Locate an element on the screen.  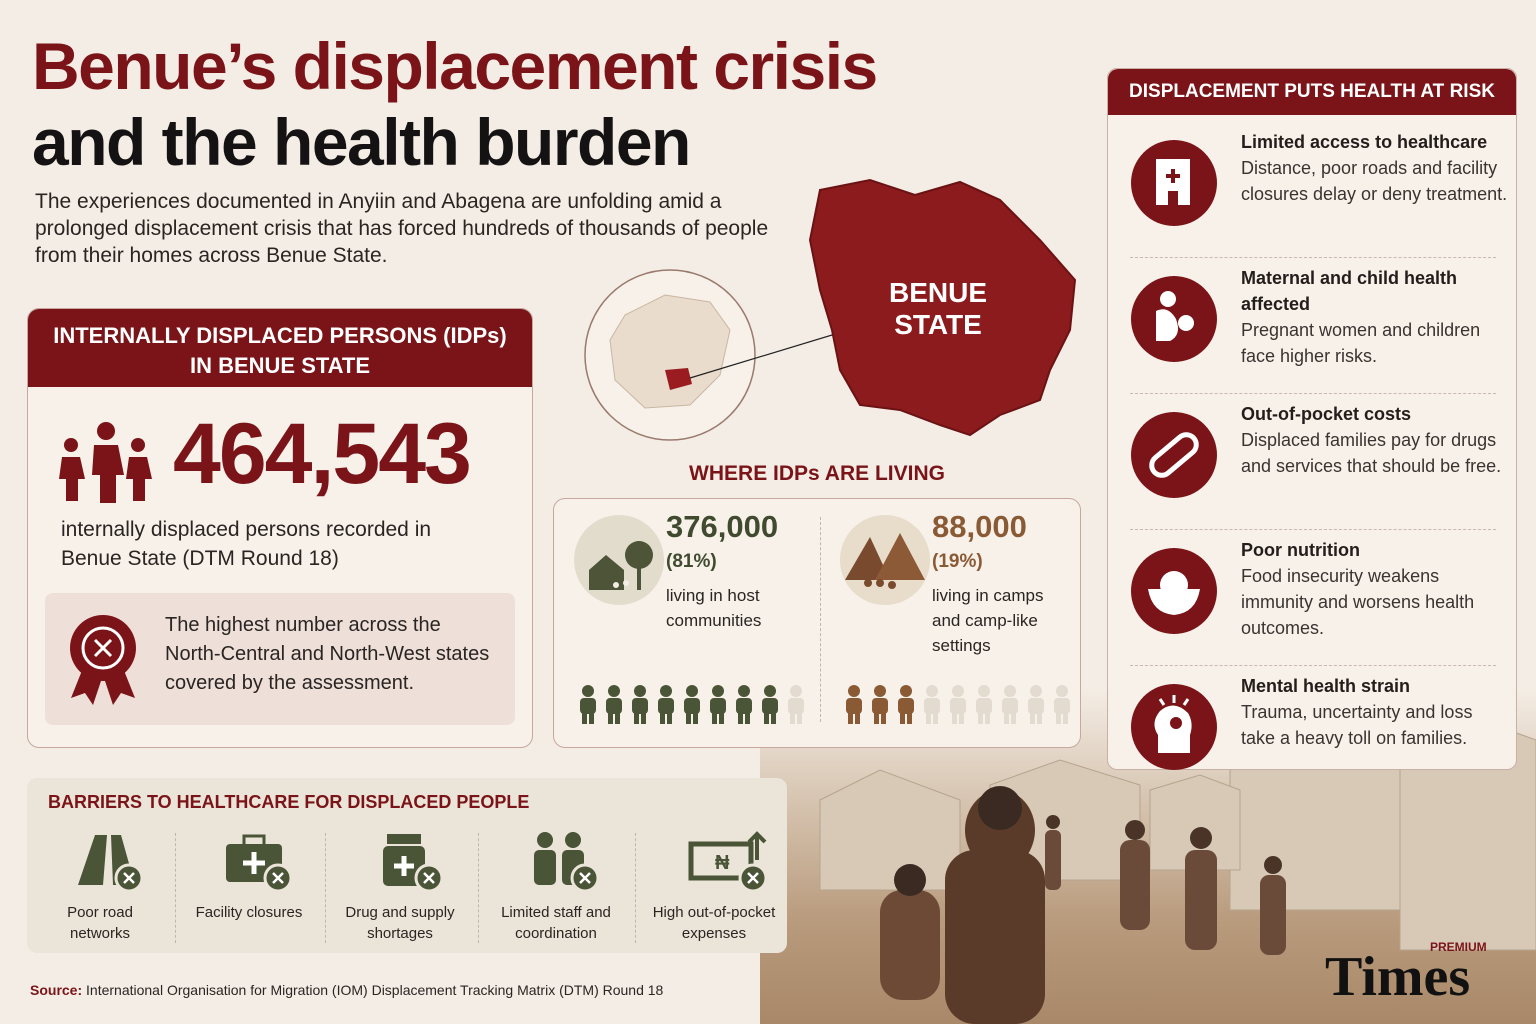
health-heading: Poor nutrition is located at coordinates (1300, 550).